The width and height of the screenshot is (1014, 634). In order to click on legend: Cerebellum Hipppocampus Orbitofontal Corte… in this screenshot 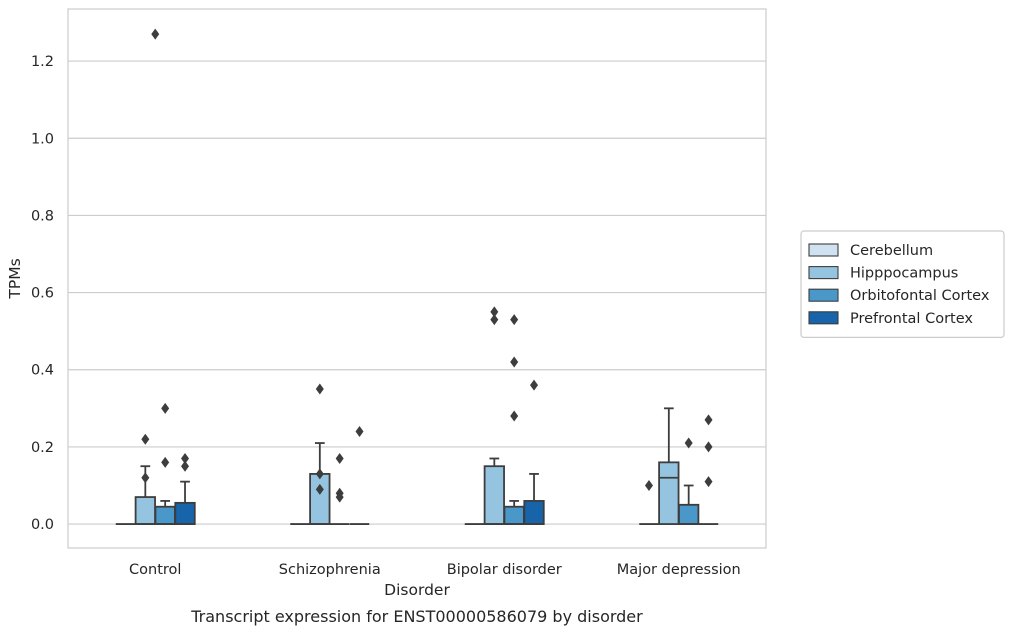, I will do `click(902, 284)`.